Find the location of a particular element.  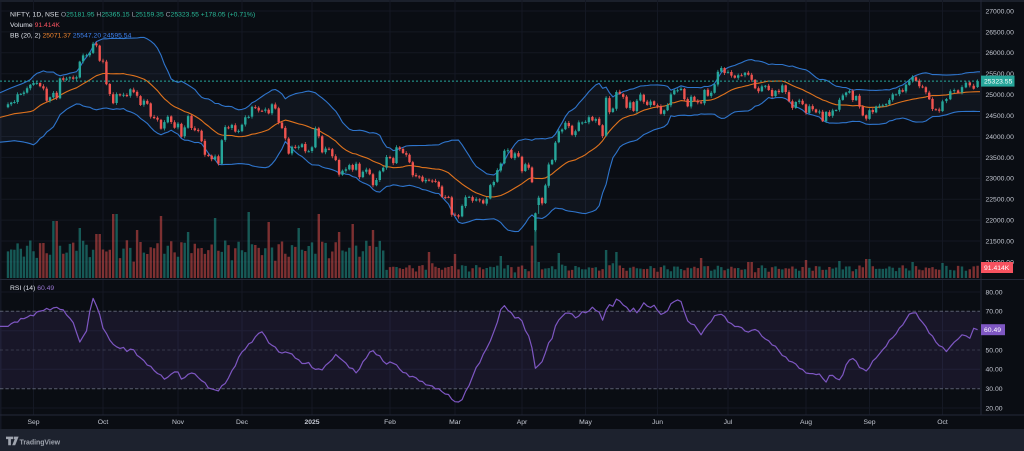

svg-text: 23500.00 is located at coordinates (1000, 158).